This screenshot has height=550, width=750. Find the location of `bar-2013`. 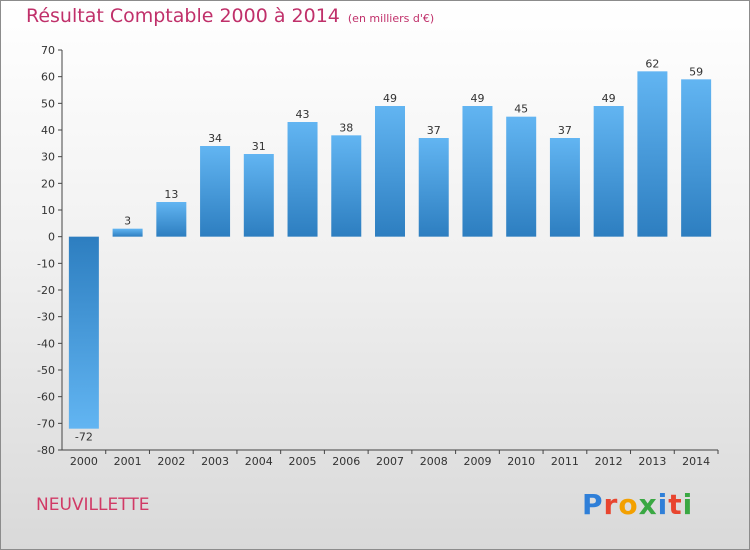

bar-2013 is located at coordinates (652, 154).